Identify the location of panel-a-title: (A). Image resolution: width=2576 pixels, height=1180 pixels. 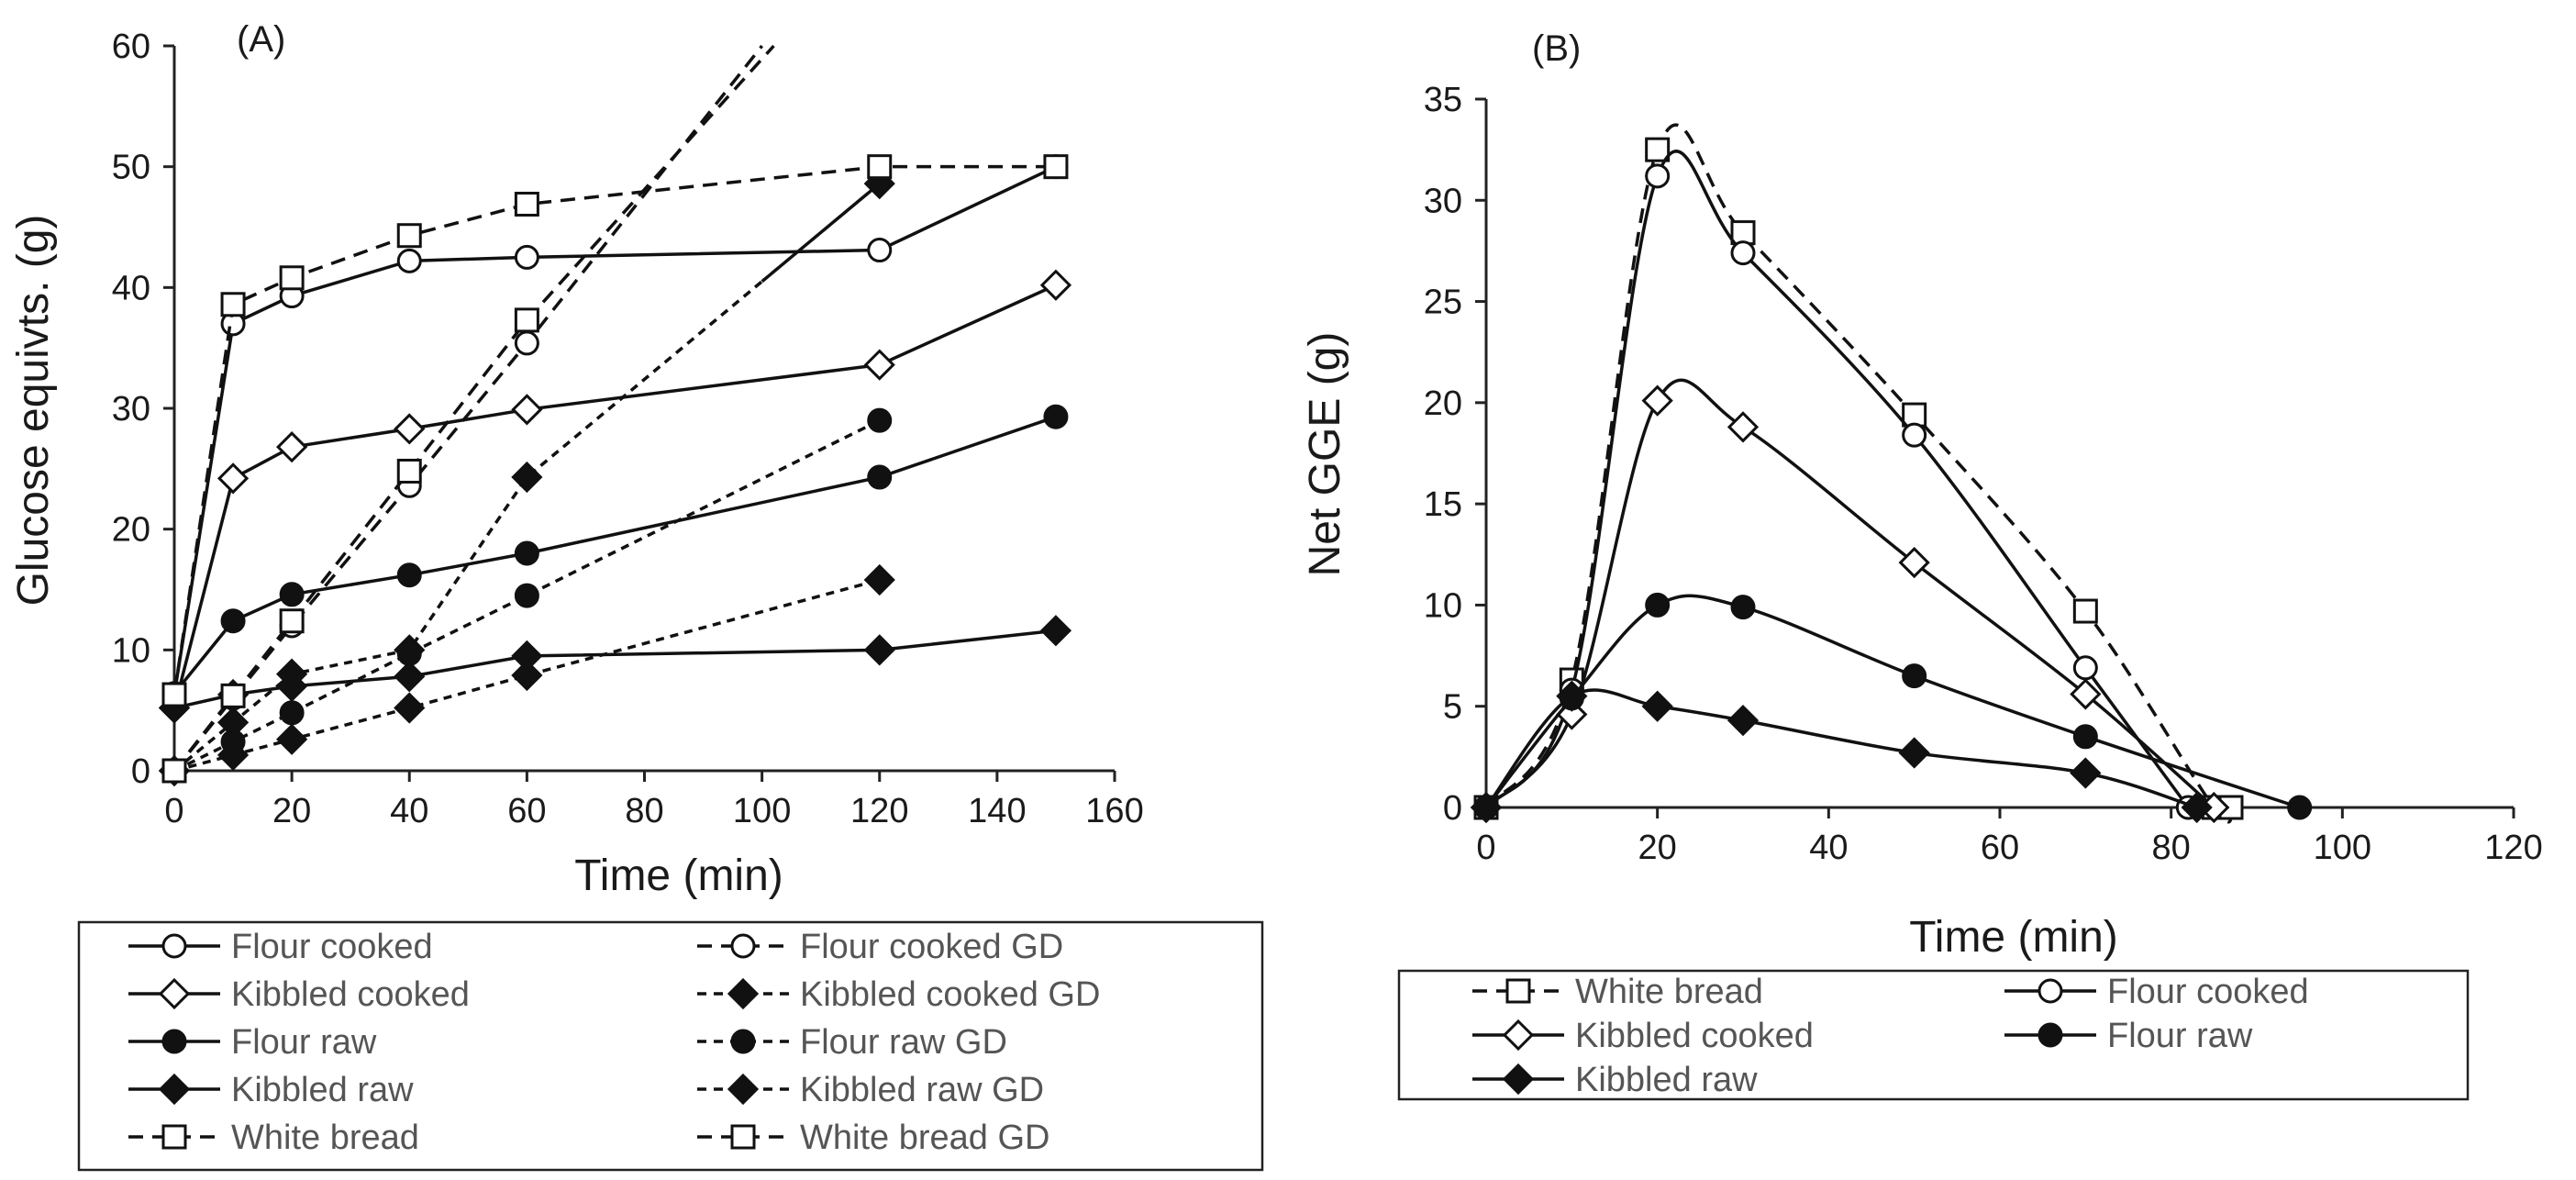
(261, 39).